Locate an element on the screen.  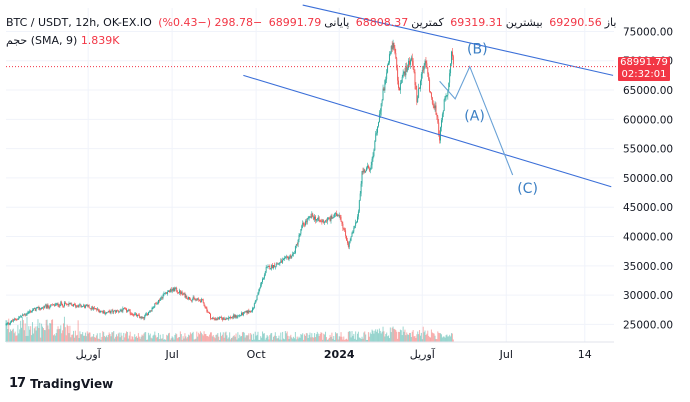
symbol-title: BTC / USDT, 12h, OK-EX.IO is located at coordinates (79, 22).